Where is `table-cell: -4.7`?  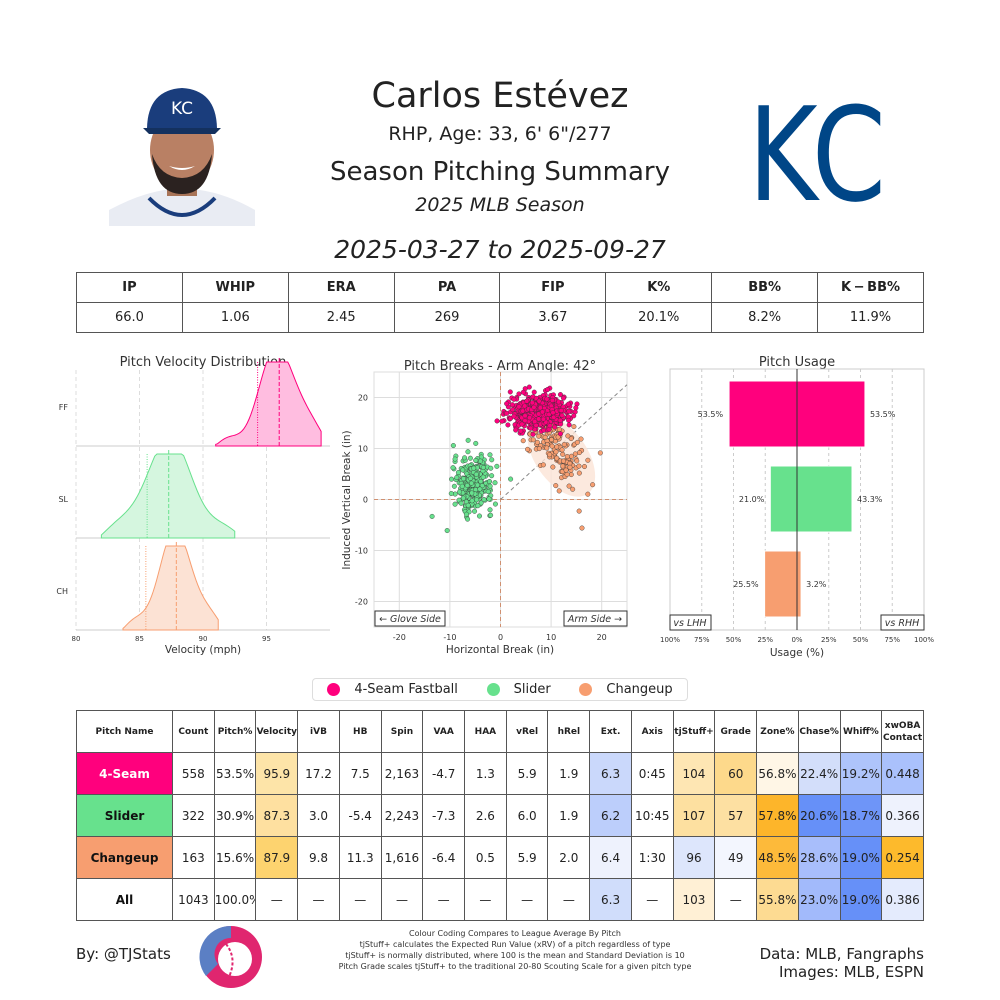
table-cell: -4.7 is located at coordinates (444, 773).